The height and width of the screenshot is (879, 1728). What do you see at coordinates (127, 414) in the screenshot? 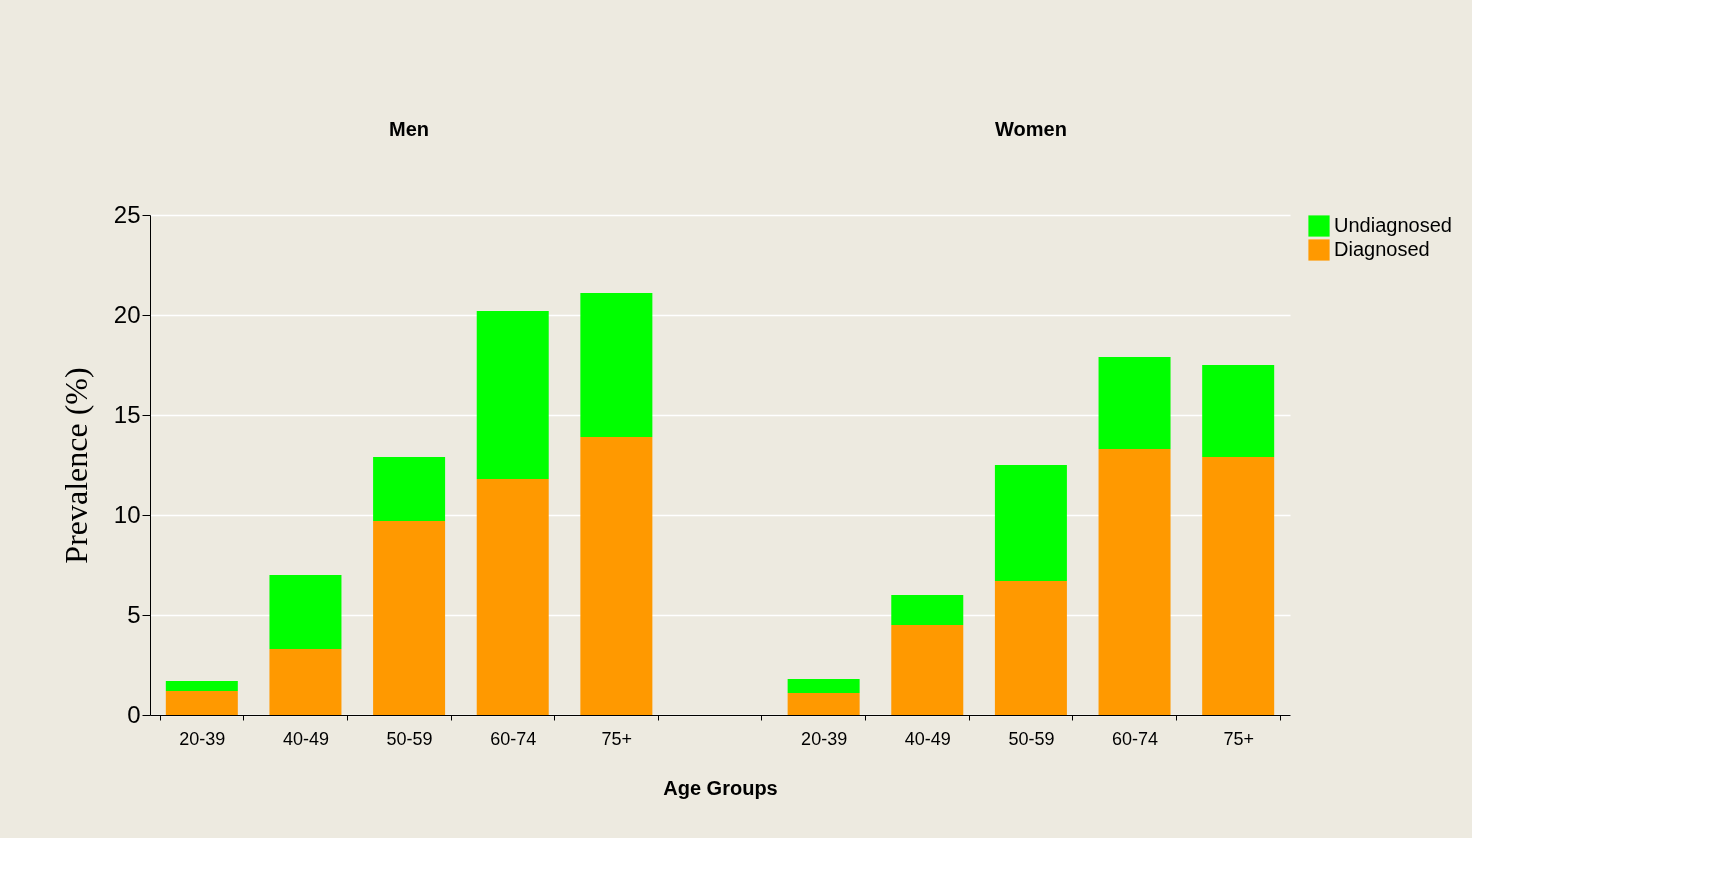
I see `y-tick-label: 15` at bounding box center [127, 414].